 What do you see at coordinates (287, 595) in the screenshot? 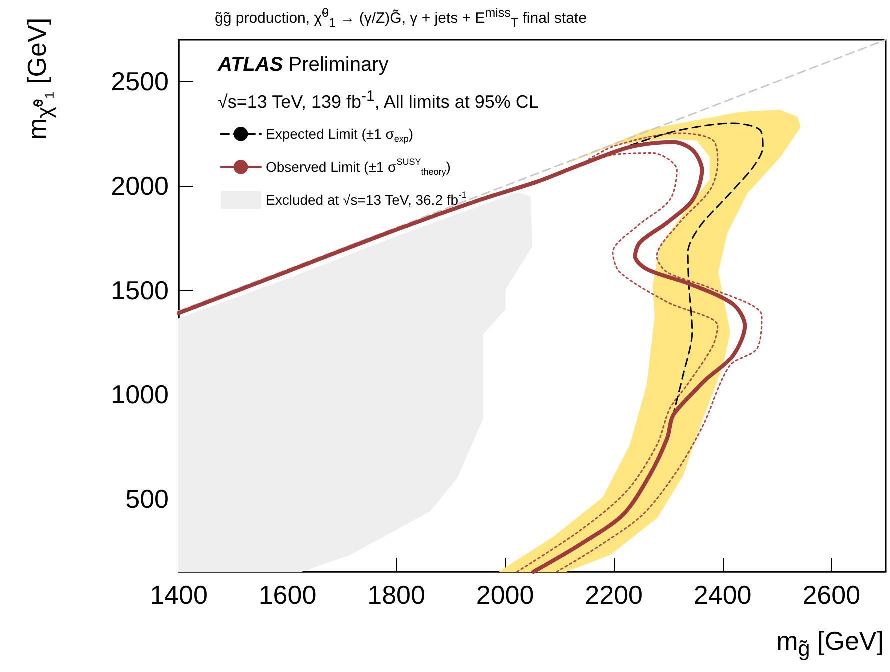
I see `x-tick-label: 1600` at bounding box center [287, 595].